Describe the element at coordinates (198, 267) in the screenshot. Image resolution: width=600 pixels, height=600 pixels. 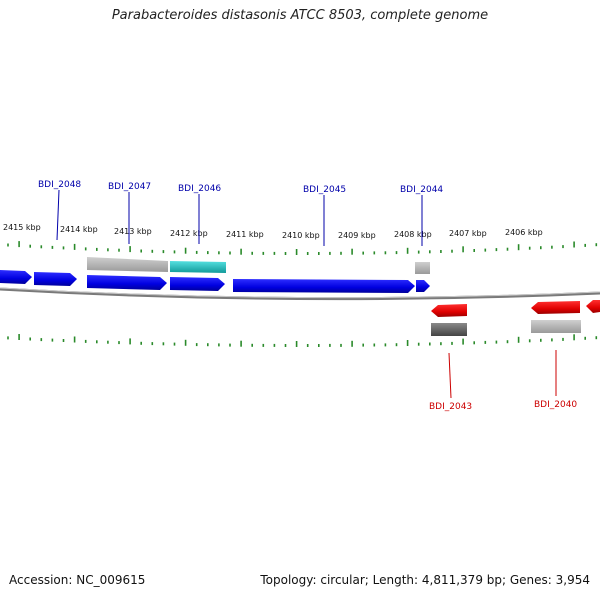
I see `cyan-feature-block` at that location.